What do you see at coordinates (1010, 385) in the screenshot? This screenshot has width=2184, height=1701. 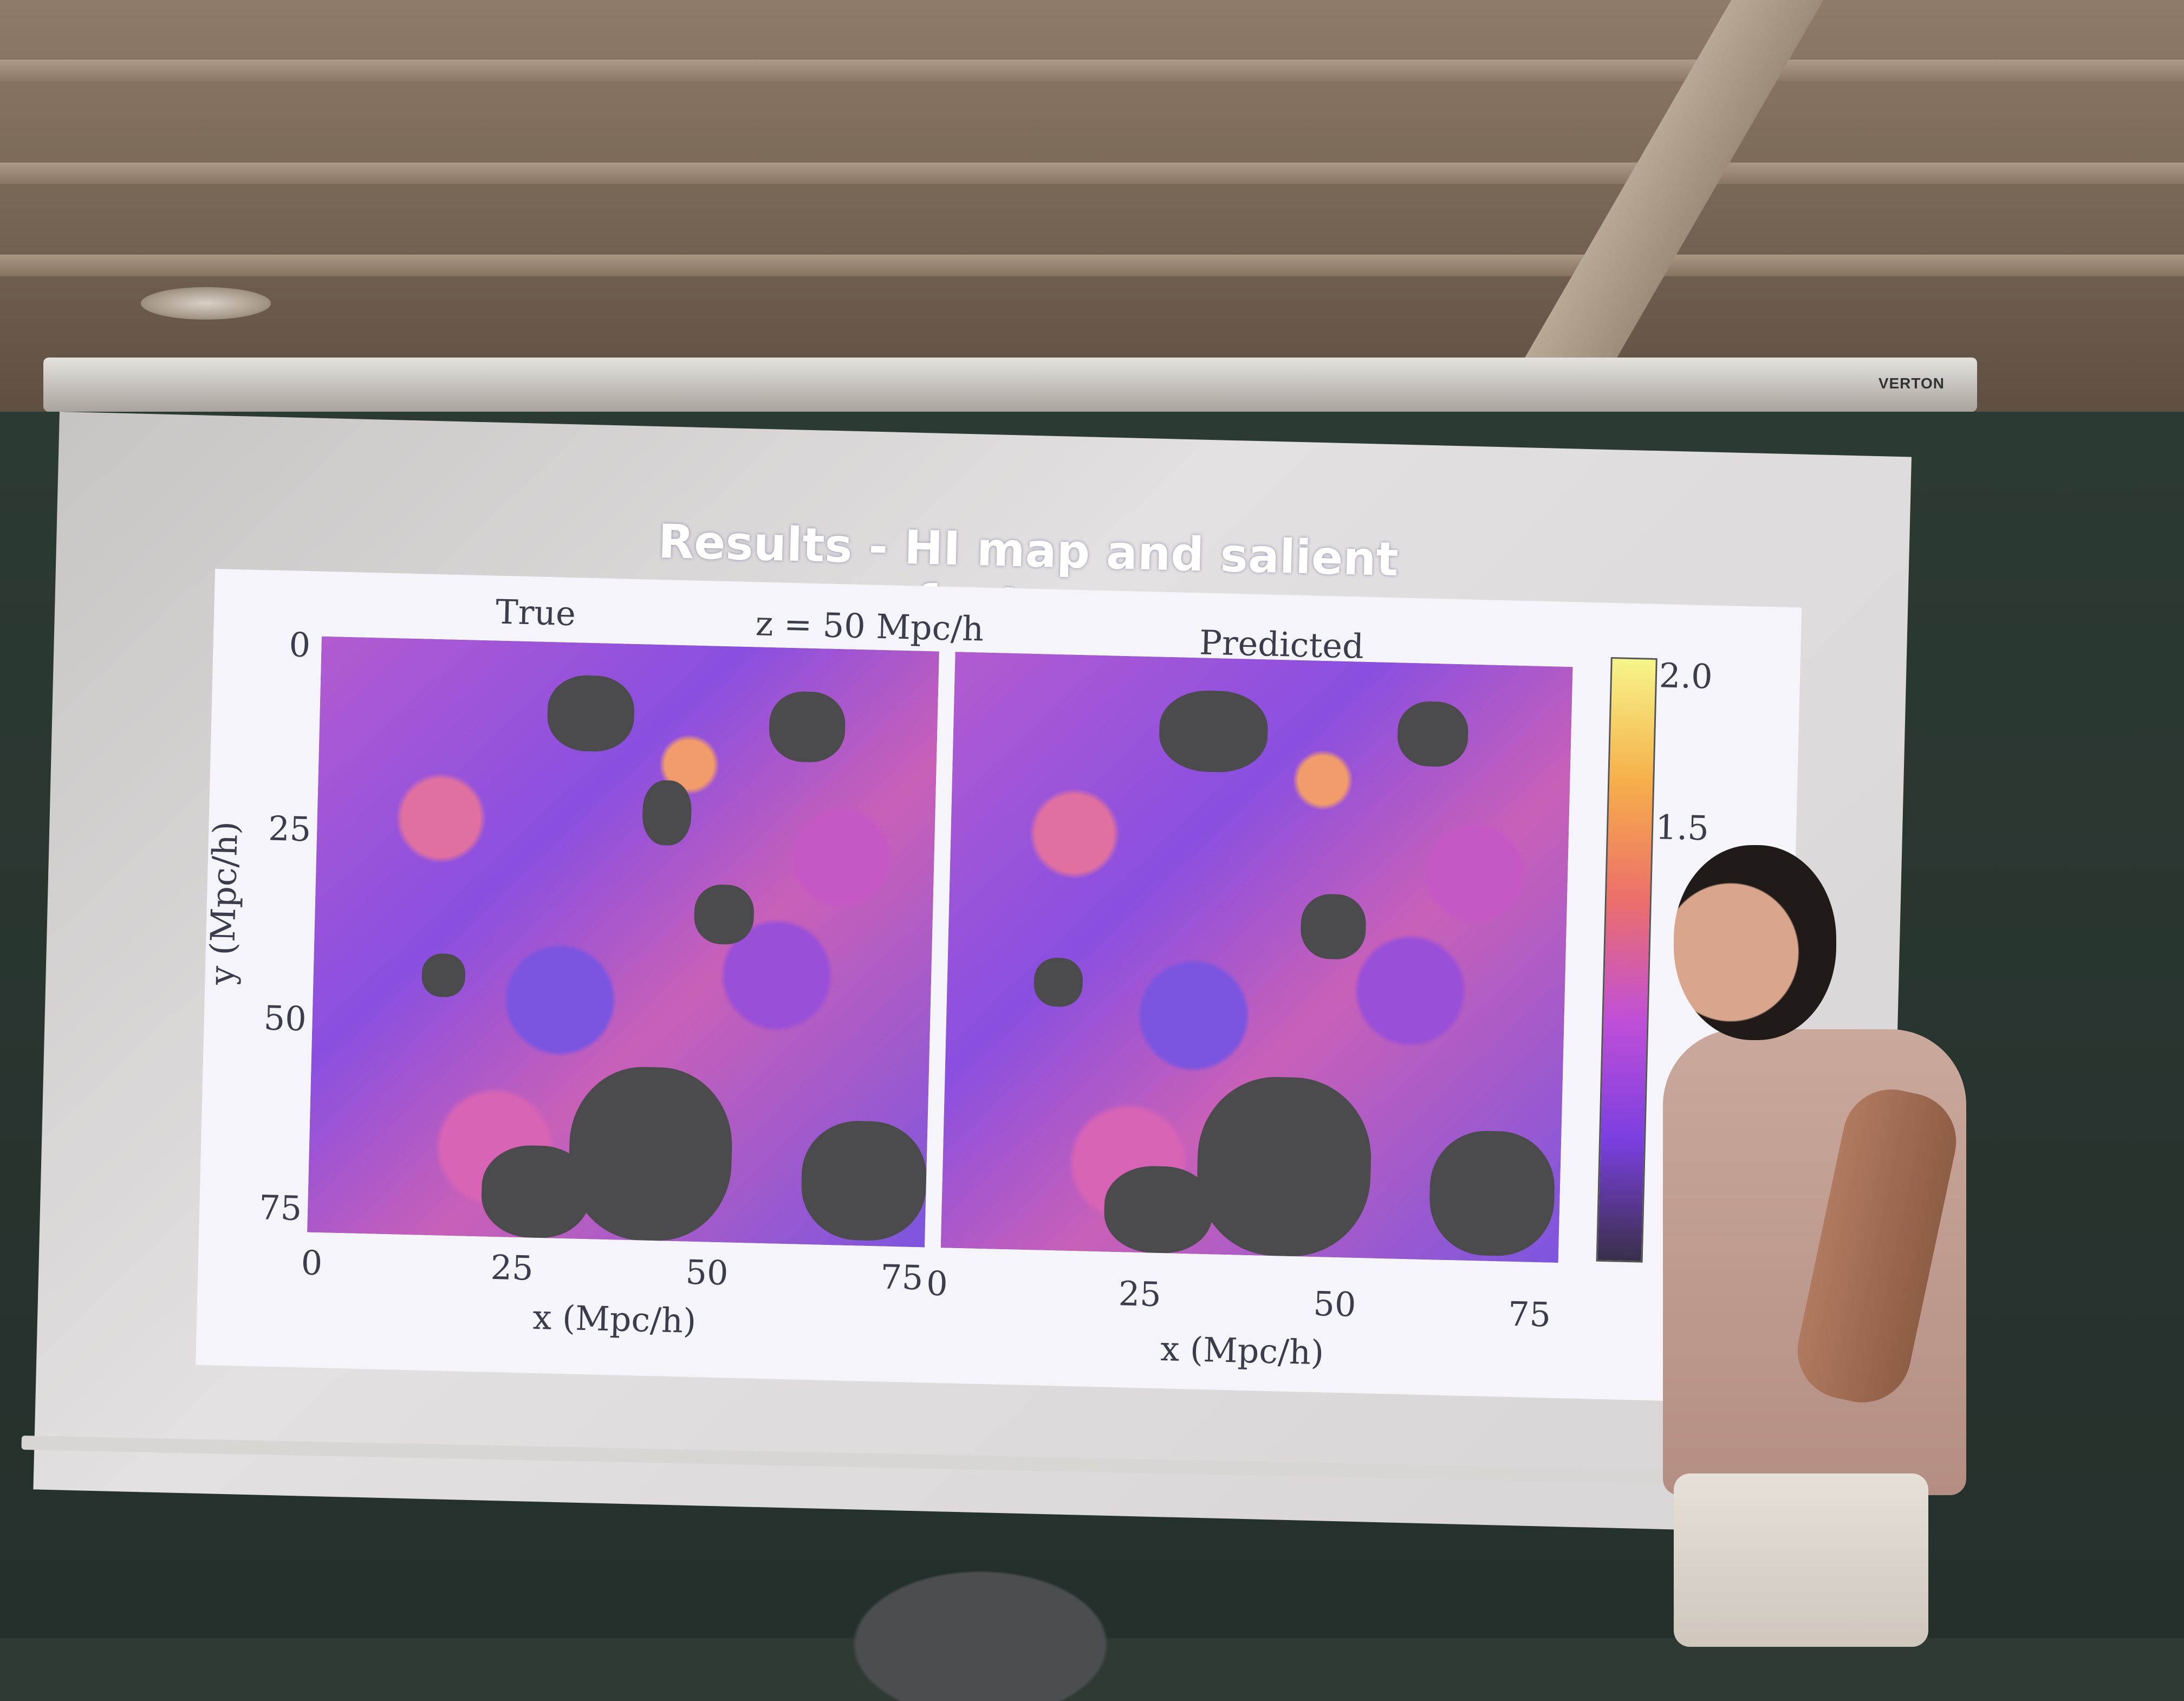 I see `screen-housing: VERTON` at bounding box center [1010, 385].